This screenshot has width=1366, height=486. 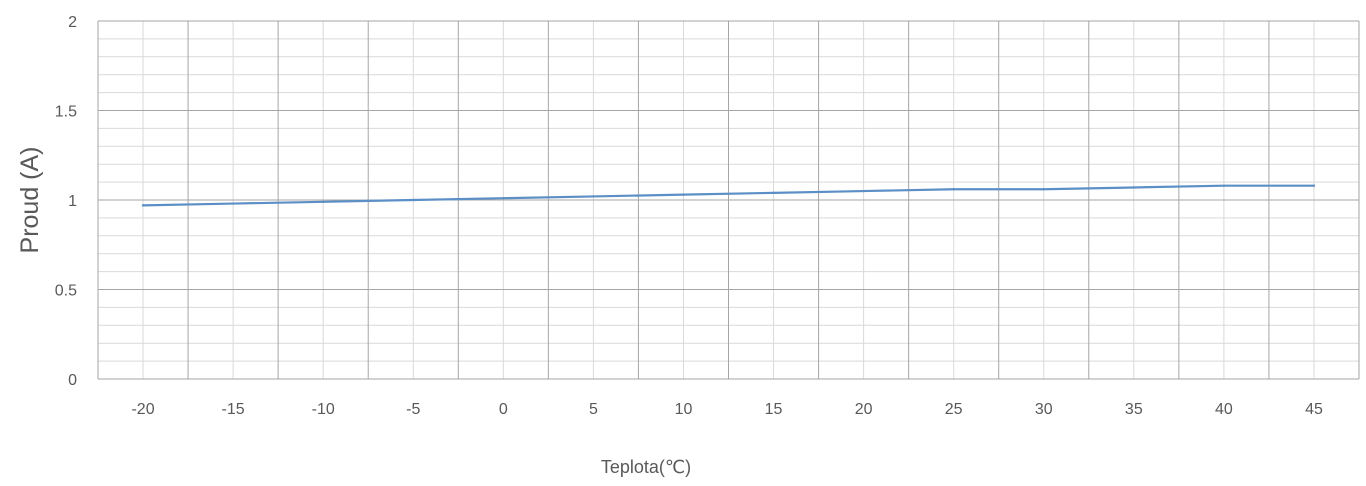 I want to click on x-tick-label: 45, so click(x=1314, y=409).